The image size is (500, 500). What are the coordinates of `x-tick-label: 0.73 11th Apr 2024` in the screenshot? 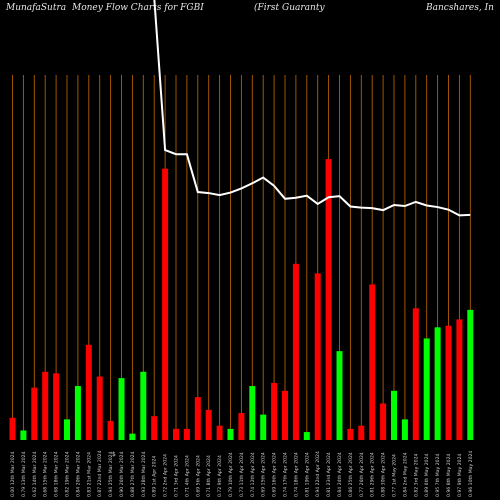 It's located at (242, 474).